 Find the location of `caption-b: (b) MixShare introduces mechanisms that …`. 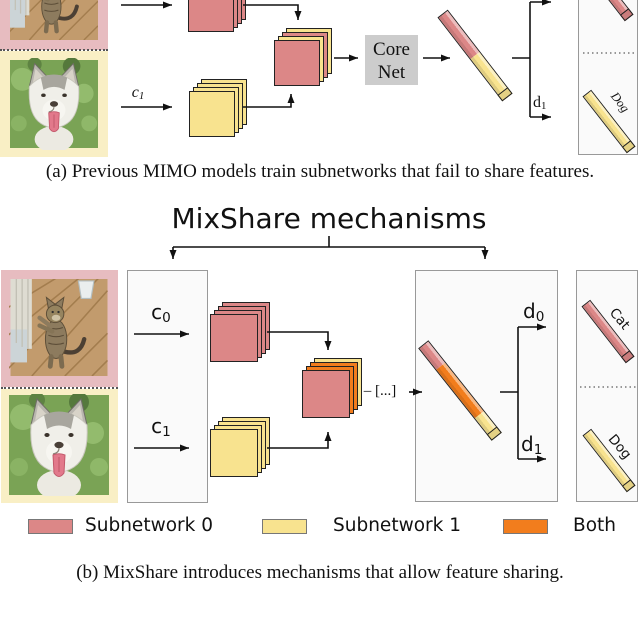

caption-b: (b) MixShare introduces mechanisms that … is located at coordinates (320, 572).